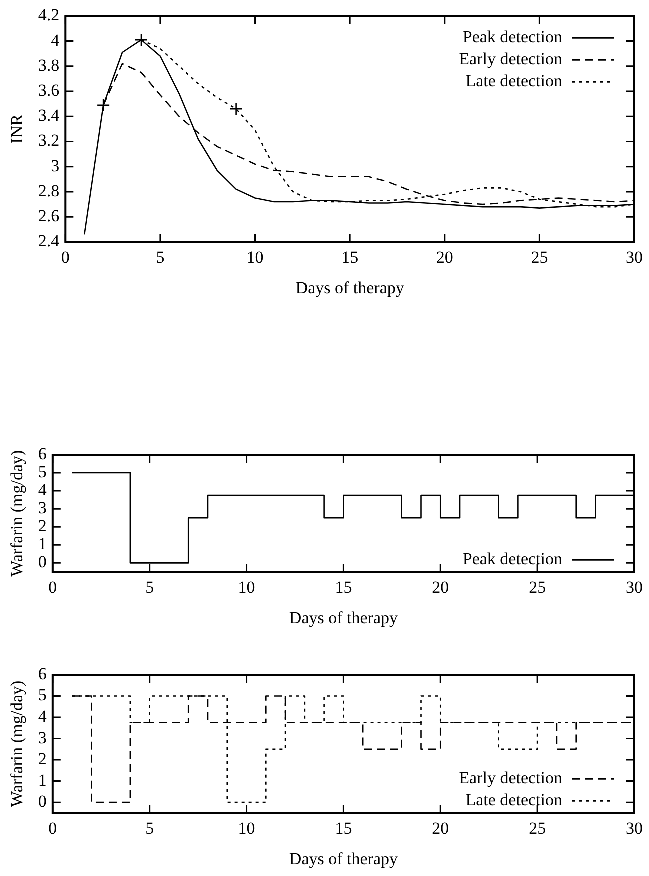 This screenshot has width=649, height=876. What do you see at coordinates (49, 241) in the screenshot?
I see `y-tick-label: 2.4` at bounding box center [49, 241].